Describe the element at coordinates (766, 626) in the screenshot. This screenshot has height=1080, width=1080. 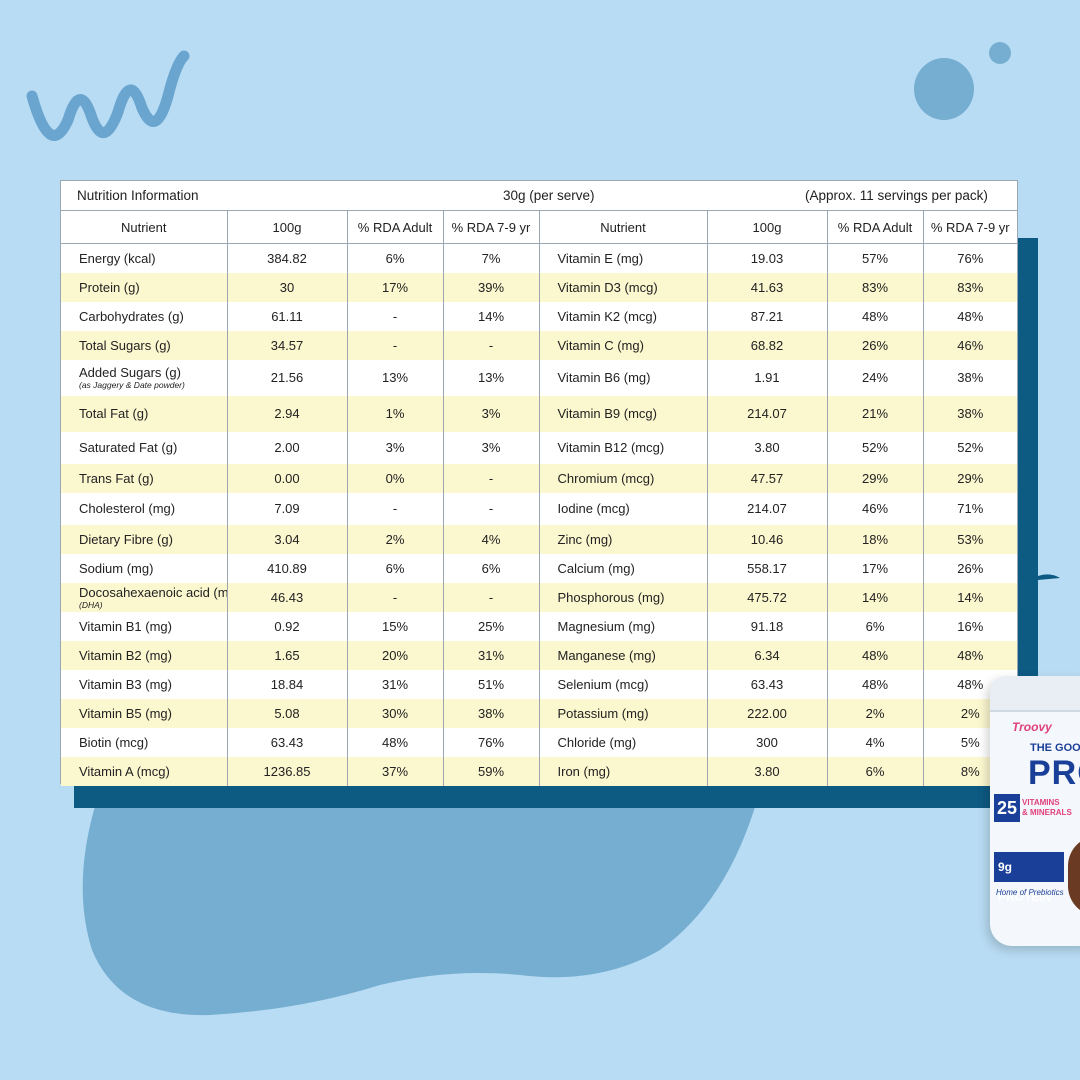
I see `value-100g-cell: 91.18` at that location.